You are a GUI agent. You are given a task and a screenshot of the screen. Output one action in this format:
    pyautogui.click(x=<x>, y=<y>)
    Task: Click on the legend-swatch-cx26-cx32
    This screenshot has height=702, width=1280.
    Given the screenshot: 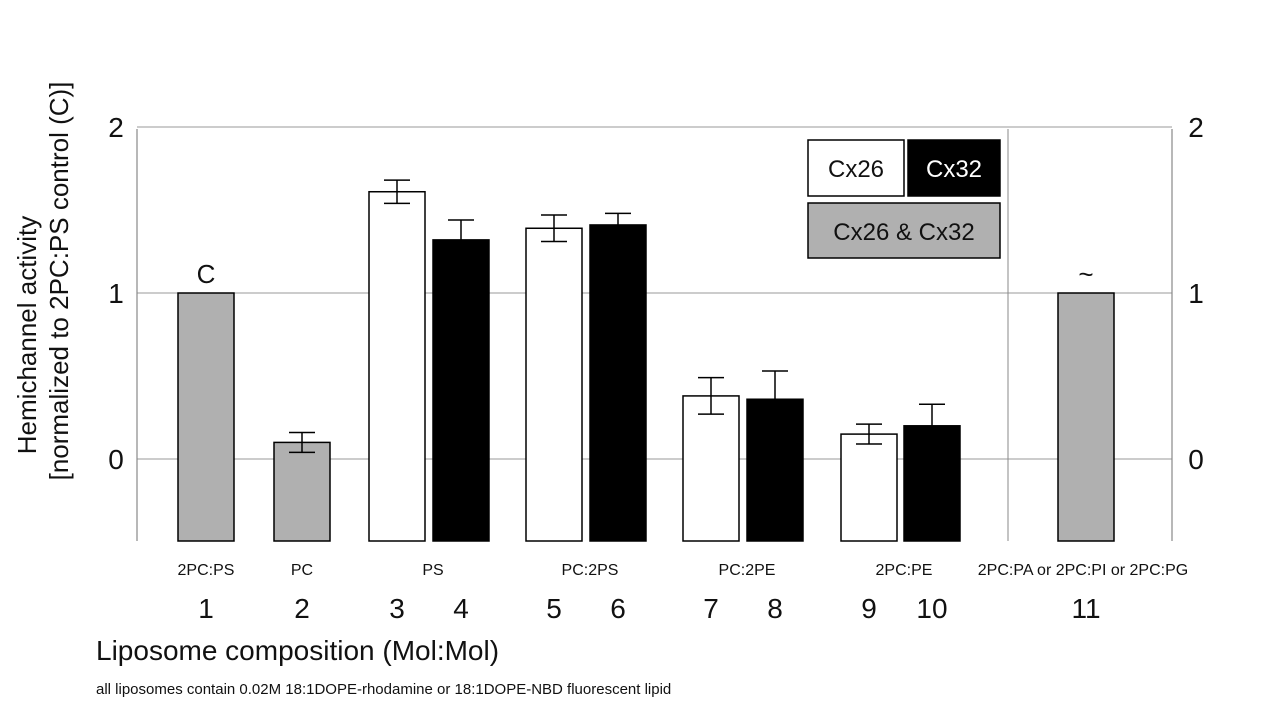 What is the action you would take?
    pyautogui.click(x=904, y=230)
    